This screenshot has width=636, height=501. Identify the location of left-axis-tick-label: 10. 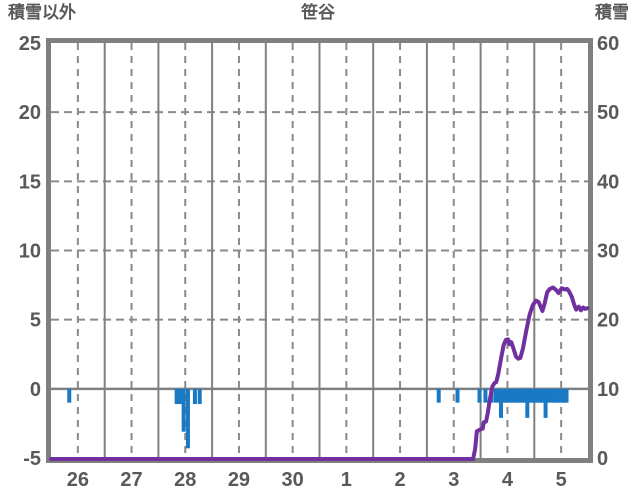
(30, 252).